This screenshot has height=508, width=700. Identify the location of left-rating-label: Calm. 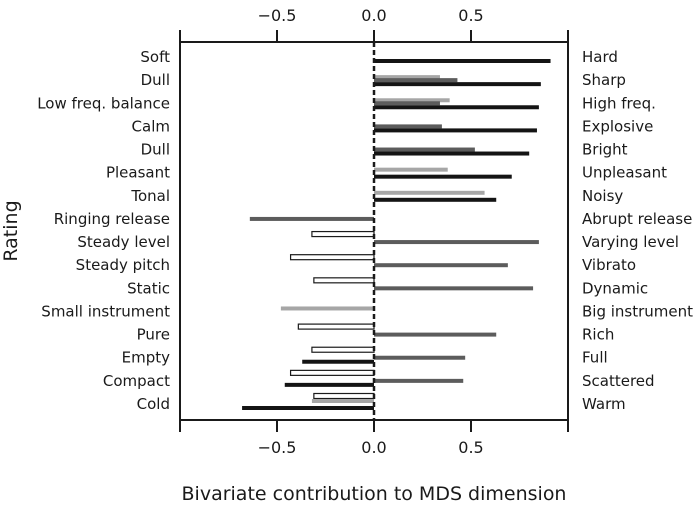
(151, 126).